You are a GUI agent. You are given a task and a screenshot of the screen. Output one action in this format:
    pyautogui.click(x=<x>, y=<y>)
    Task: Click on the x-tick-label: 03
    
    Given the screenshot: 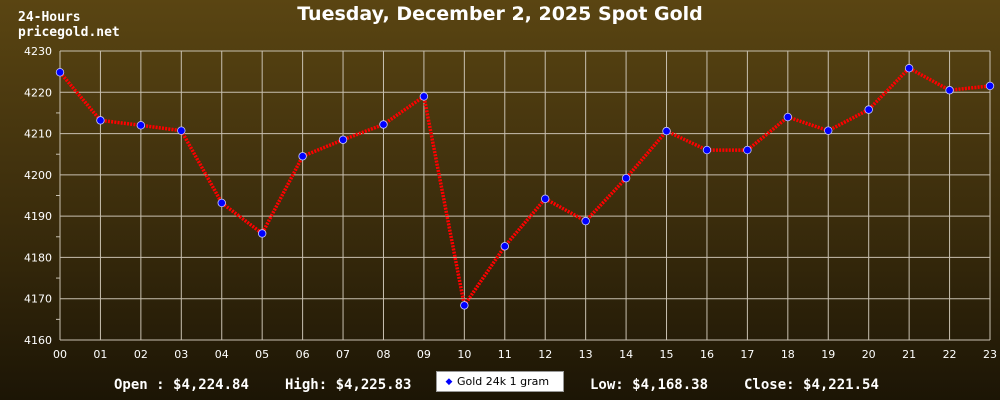 What is the action you would take?
    pyautogui.click(x=181, y=354)
    